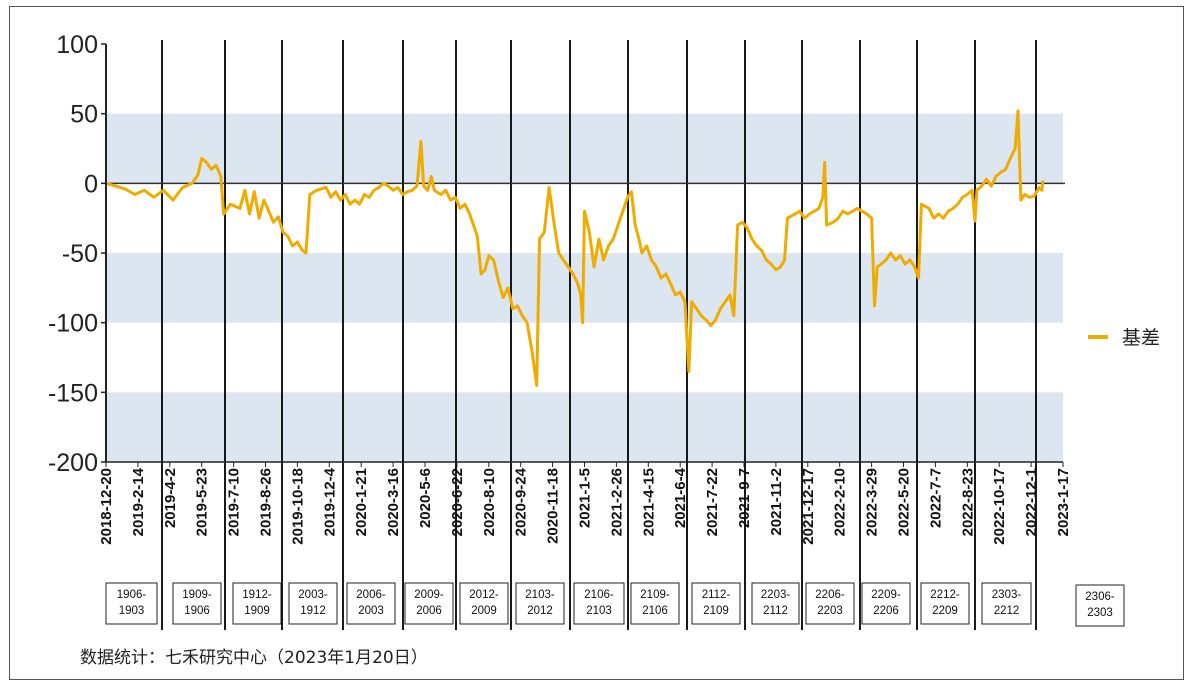  I want to click on x-tick-label: 2021-2-26, so click(616, 502).